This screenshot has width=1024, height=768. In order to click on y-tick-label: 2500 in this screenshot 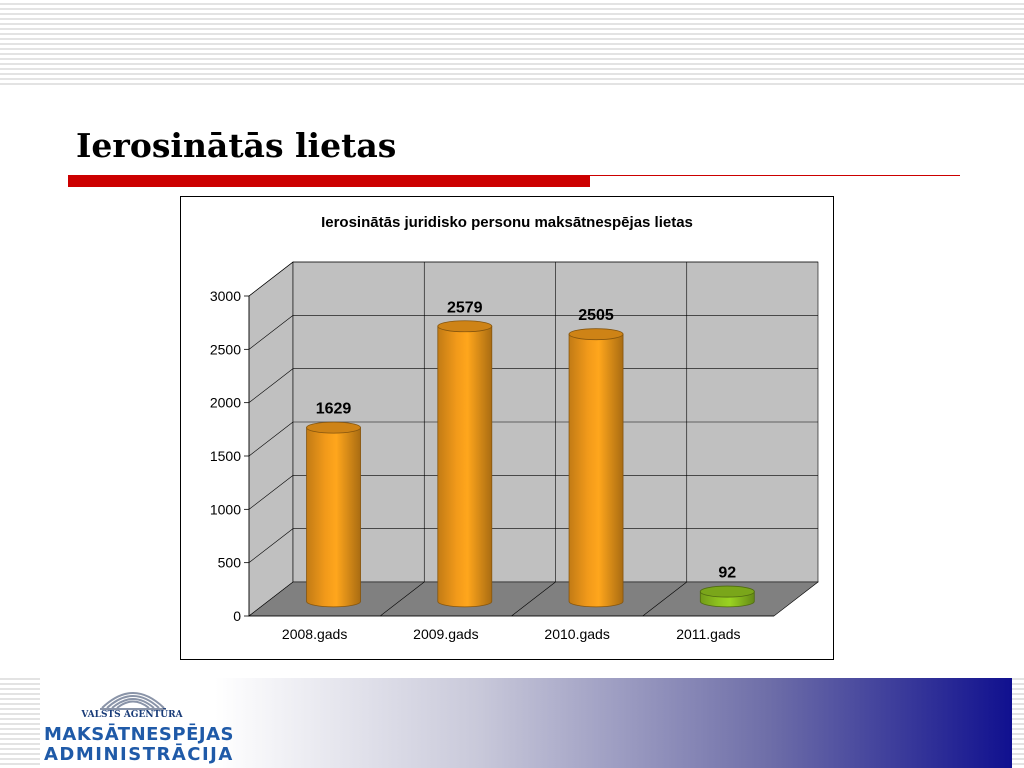, I will do `click(225, 349)`.